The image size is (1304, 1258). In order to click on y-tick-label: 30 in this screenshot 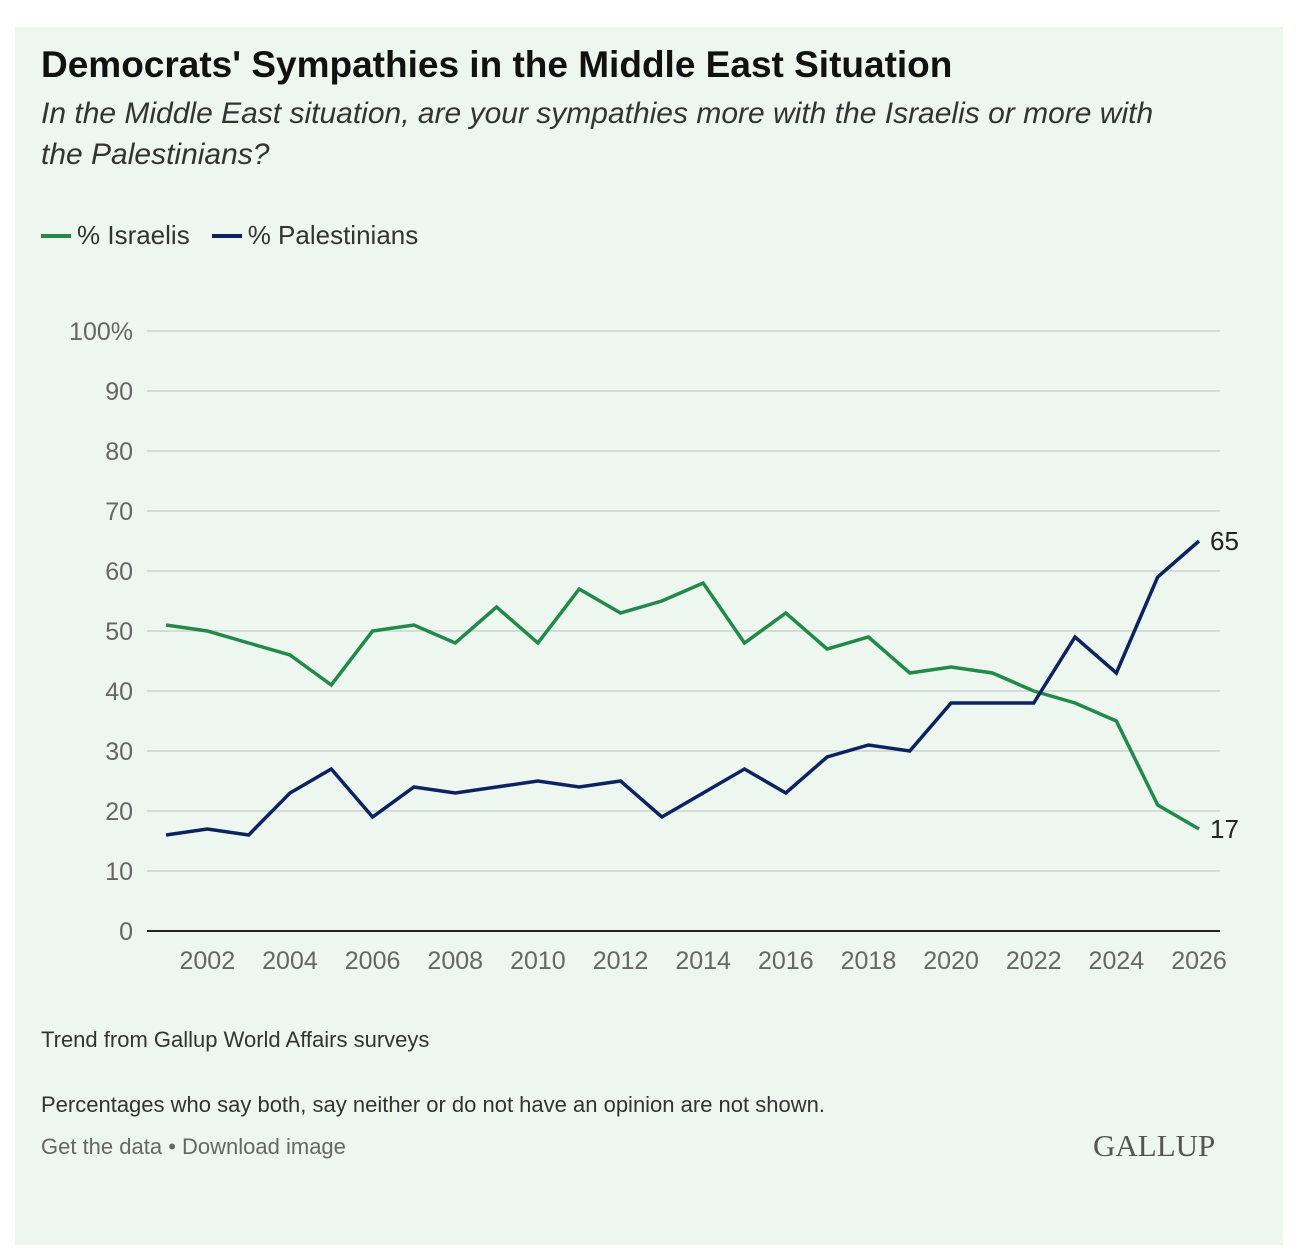, I will do `click(119, 752)`.